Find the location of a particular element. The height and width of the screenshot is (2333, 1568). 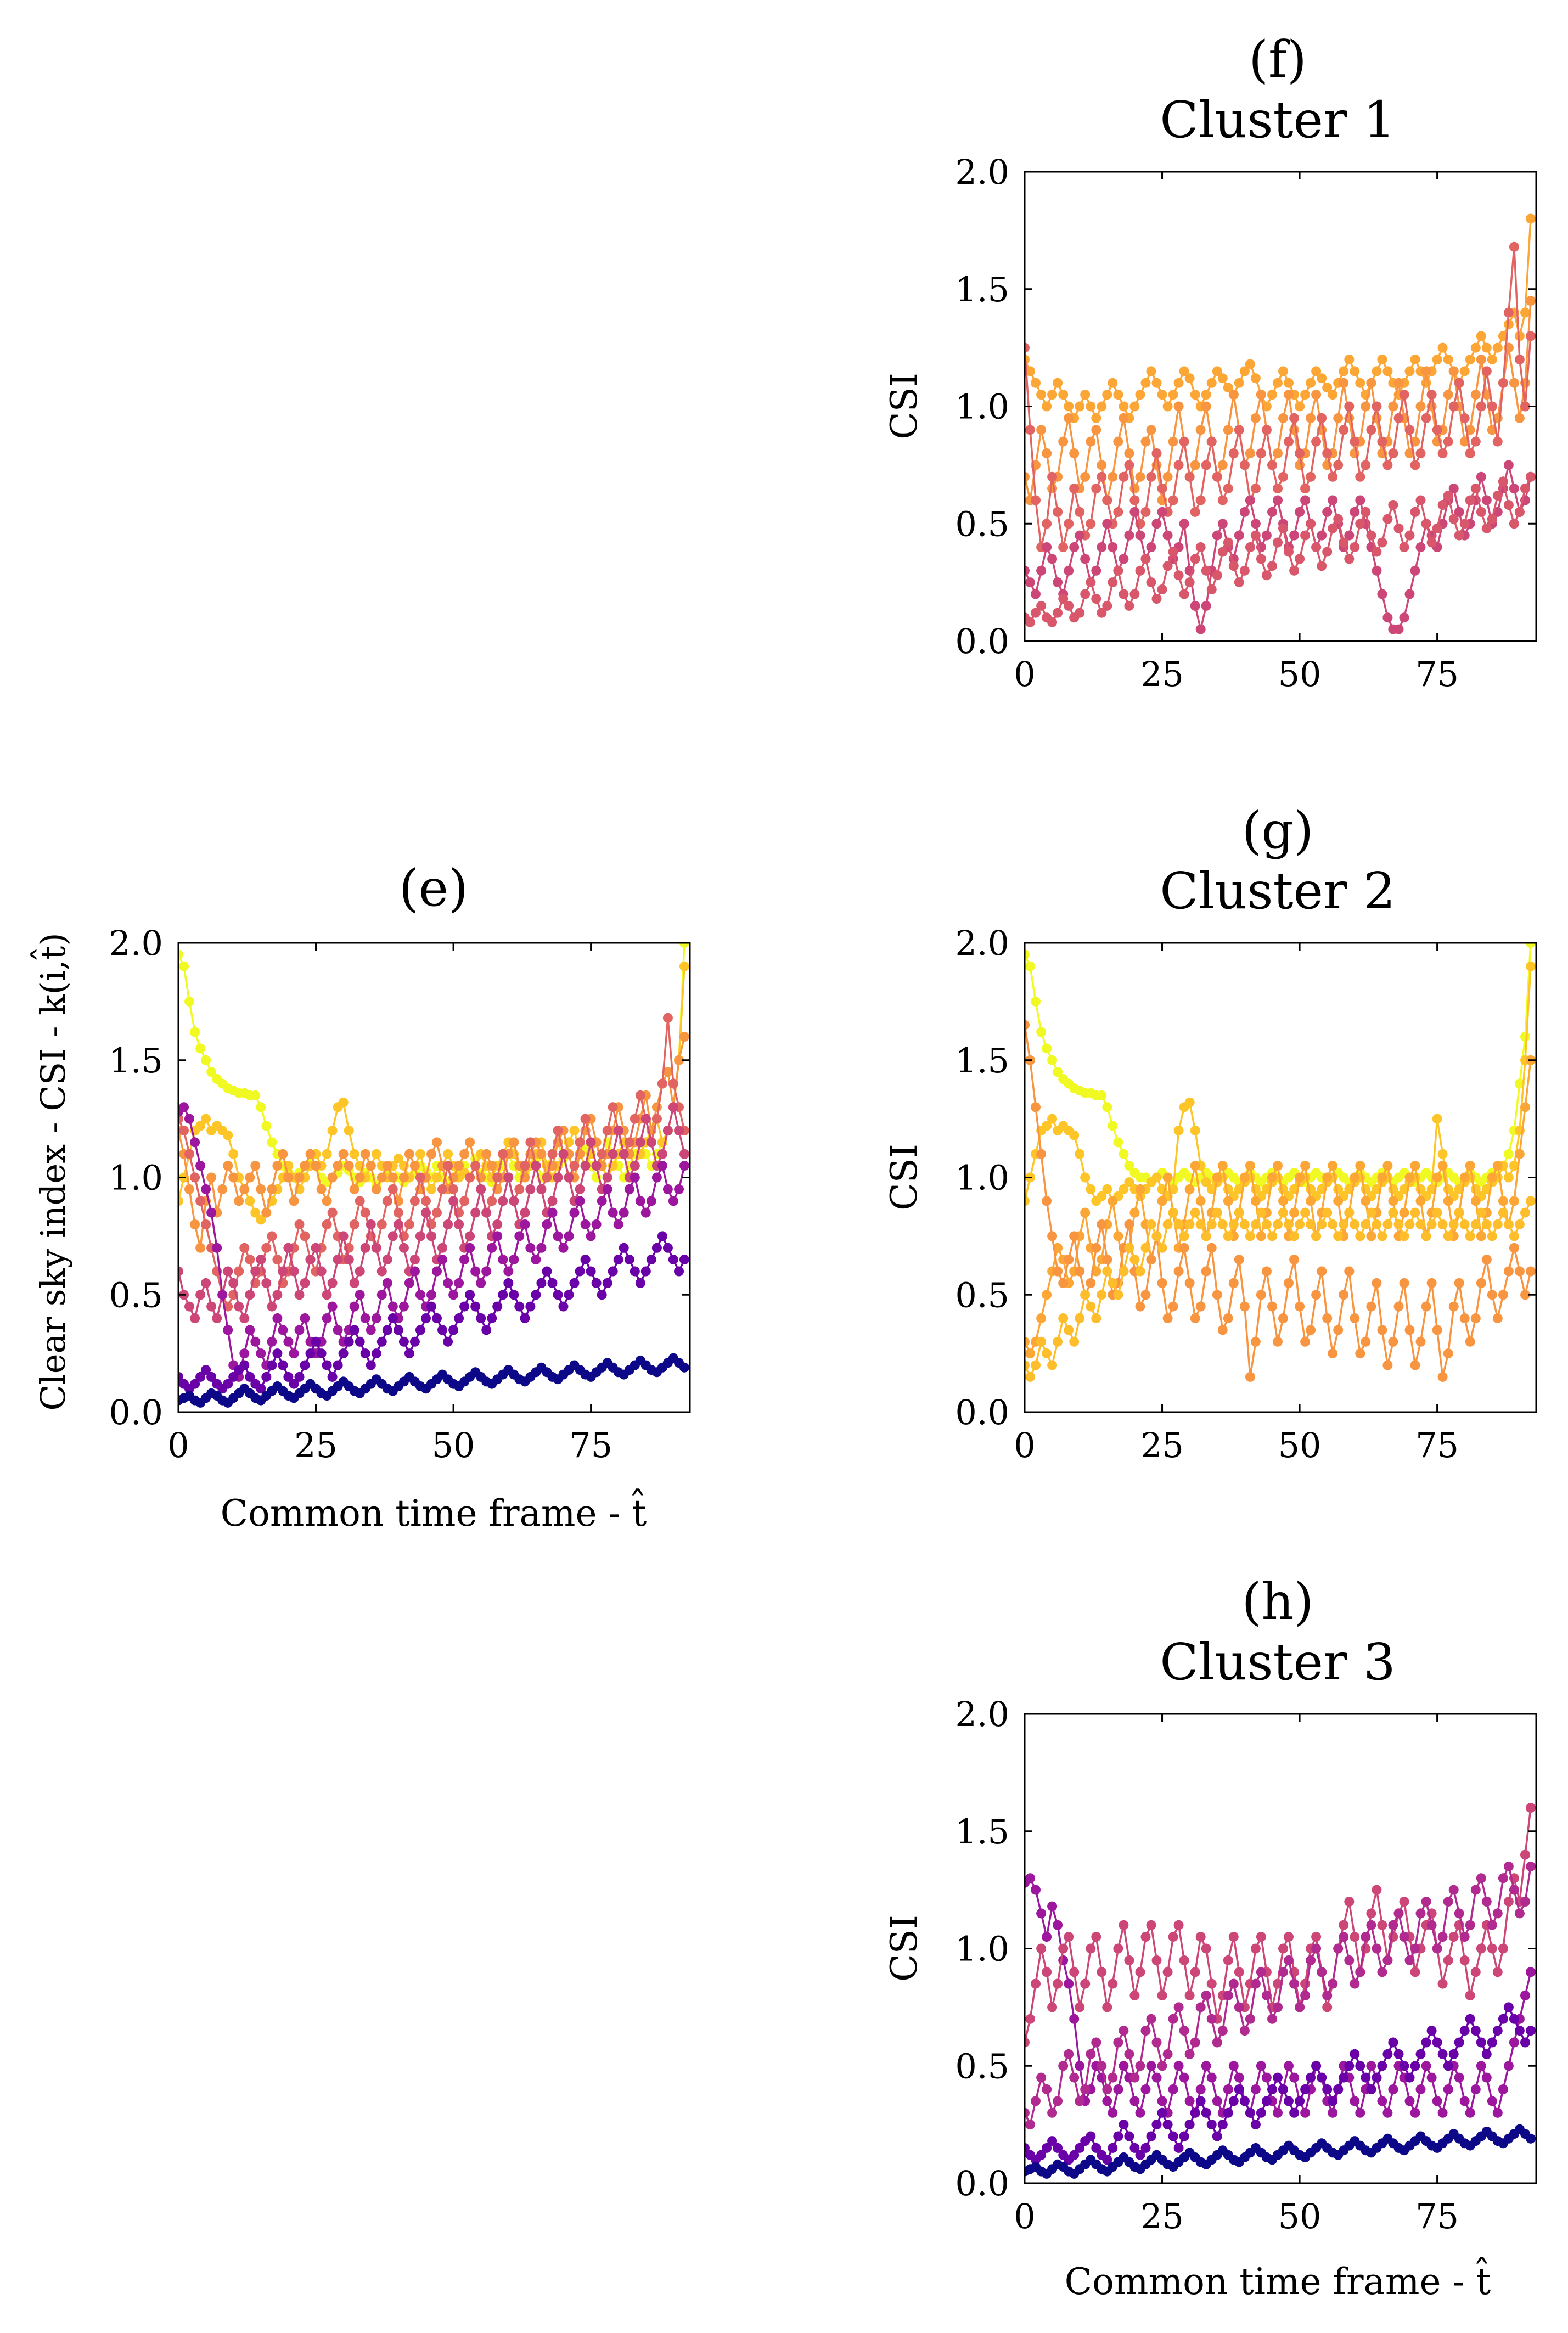

series-group is located at coordinates (1281, 1991).